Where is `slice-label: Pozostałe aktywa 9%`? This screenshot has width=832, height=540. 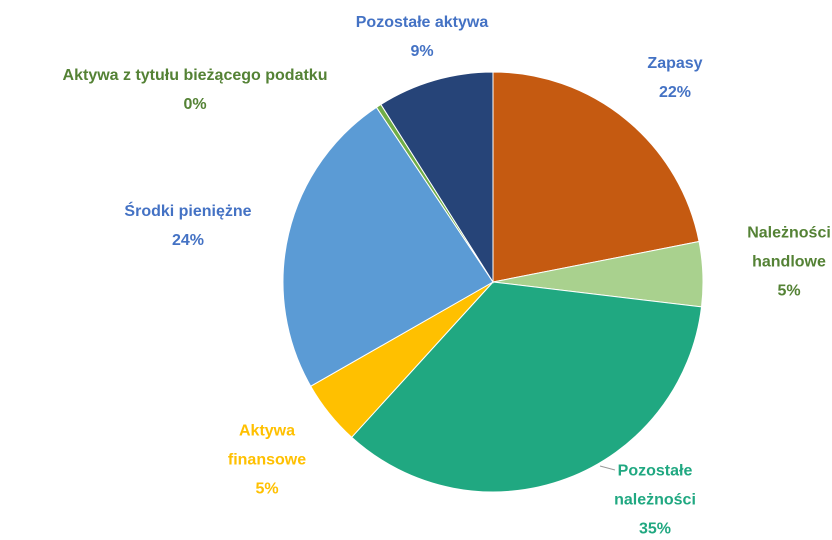
slice-label: Pozostałe aktywa 9% is located at coordinates (422, 37).